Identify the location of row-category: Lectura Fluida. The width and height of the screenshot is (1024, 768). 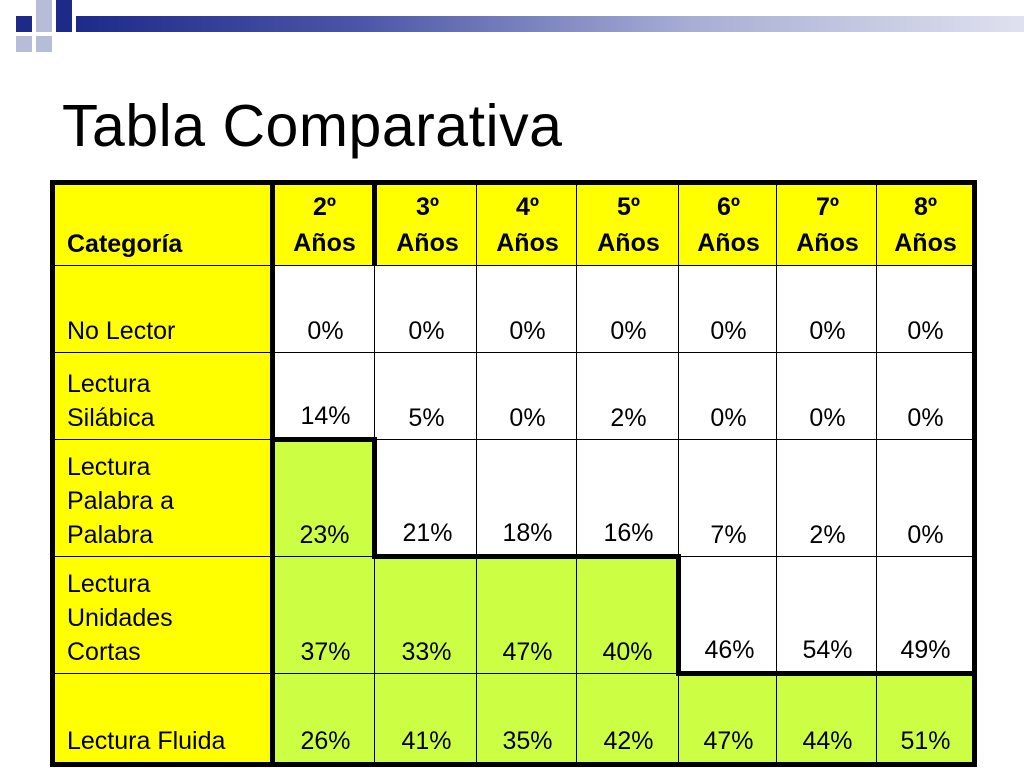
(162, 720).